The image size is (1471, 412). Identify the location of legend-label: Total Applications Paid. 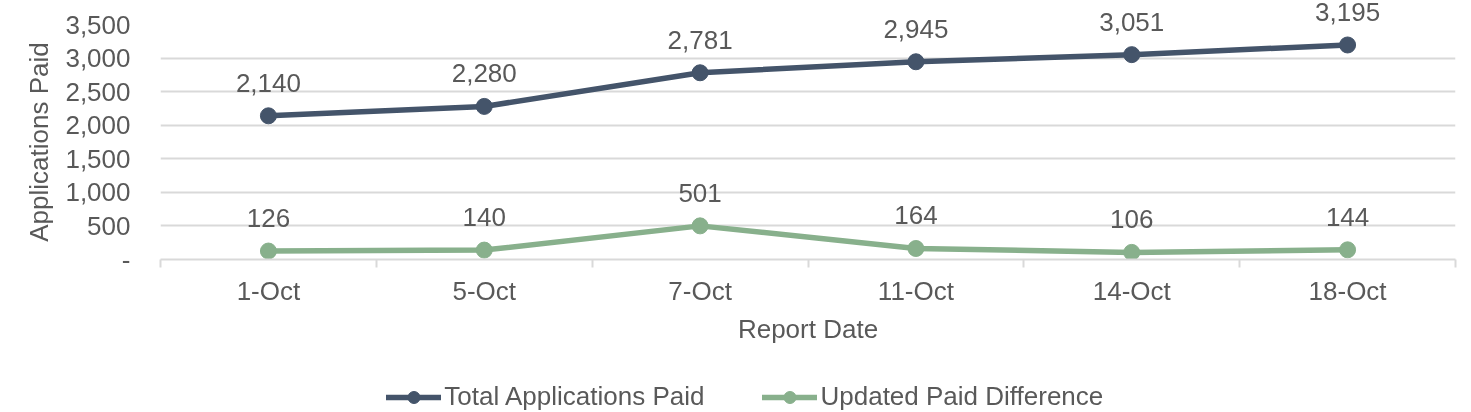
(574, 396).